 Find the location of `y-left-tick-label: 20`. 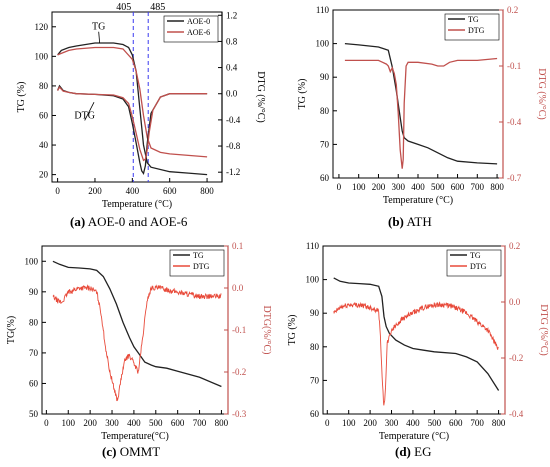

y-left-tick-label: 20 is located at coordinates (44, 175).